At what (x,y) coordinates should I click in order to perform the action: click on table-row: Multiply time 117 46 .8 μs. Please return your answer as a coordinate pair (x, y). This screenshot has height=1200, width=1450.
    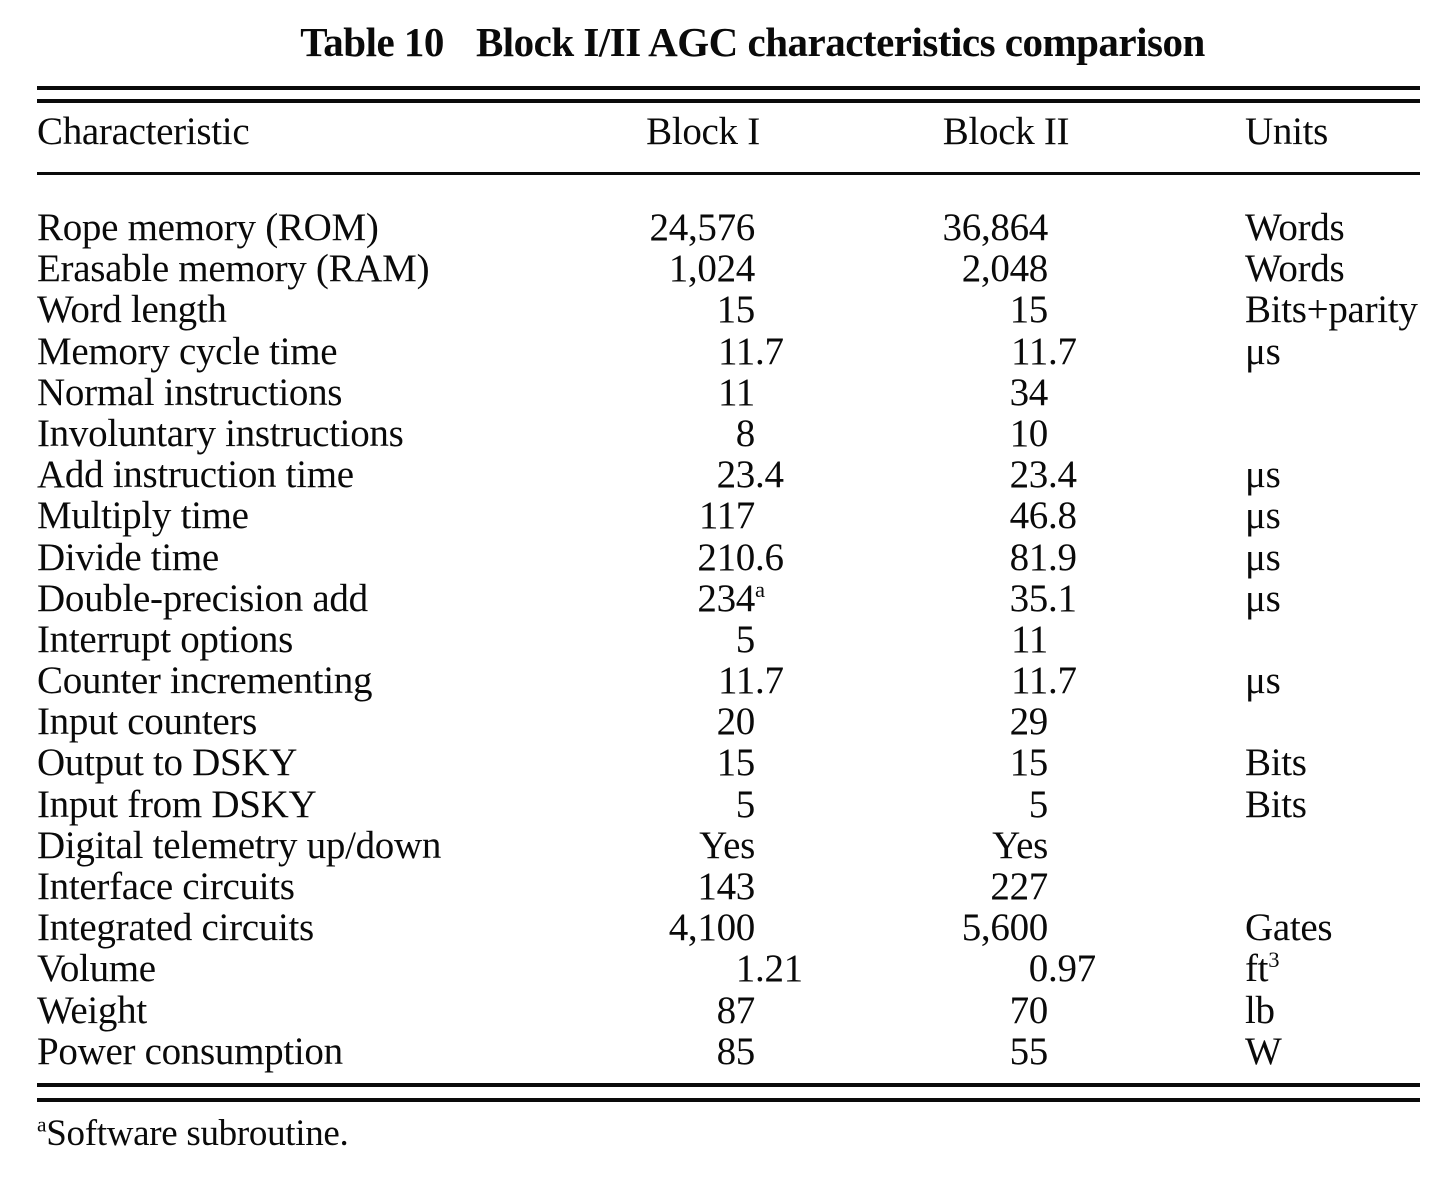
    Looking at the image, I should click on (728, 515).